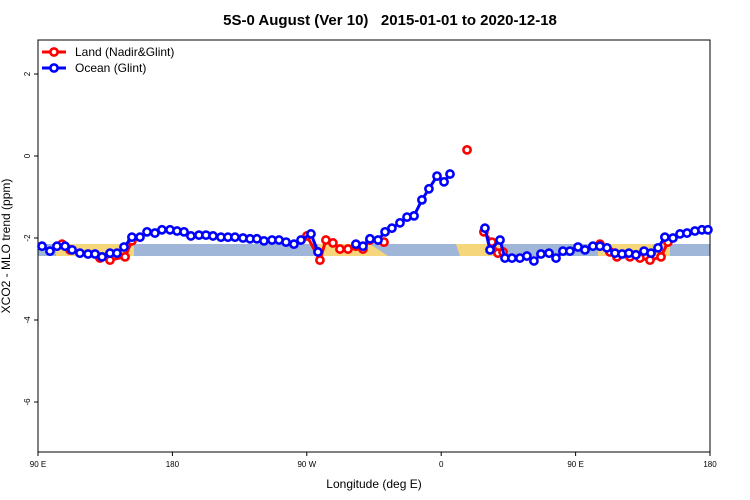 Image resolution: width=750 pixels, height=500 pixels. I want to click on y-tick-label: -6, so click(27, 402).